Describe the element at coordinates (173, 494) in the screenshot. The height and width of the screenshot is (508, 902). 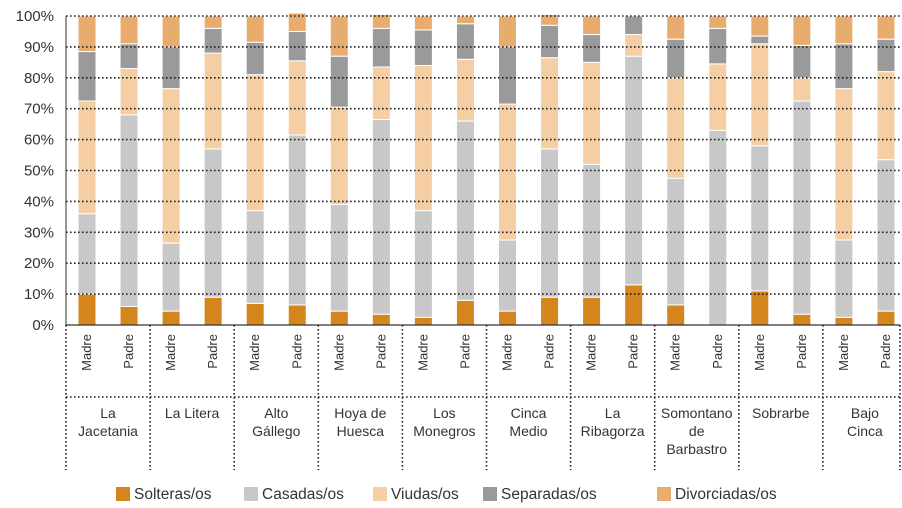
I see `legend-entry: Solteras/os` at that location.